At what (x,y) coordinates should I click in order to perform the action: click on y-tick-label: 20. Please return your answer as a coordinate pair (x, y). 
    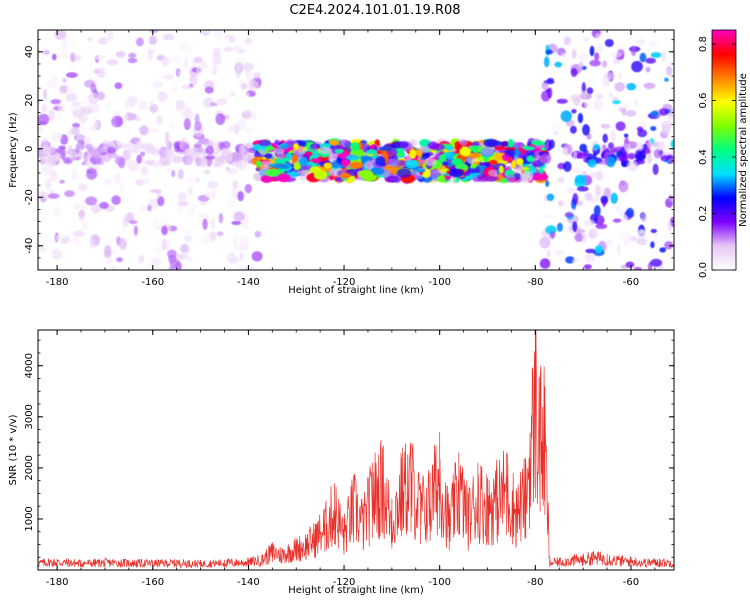
    Looking at the image, I should click on (29, 100).